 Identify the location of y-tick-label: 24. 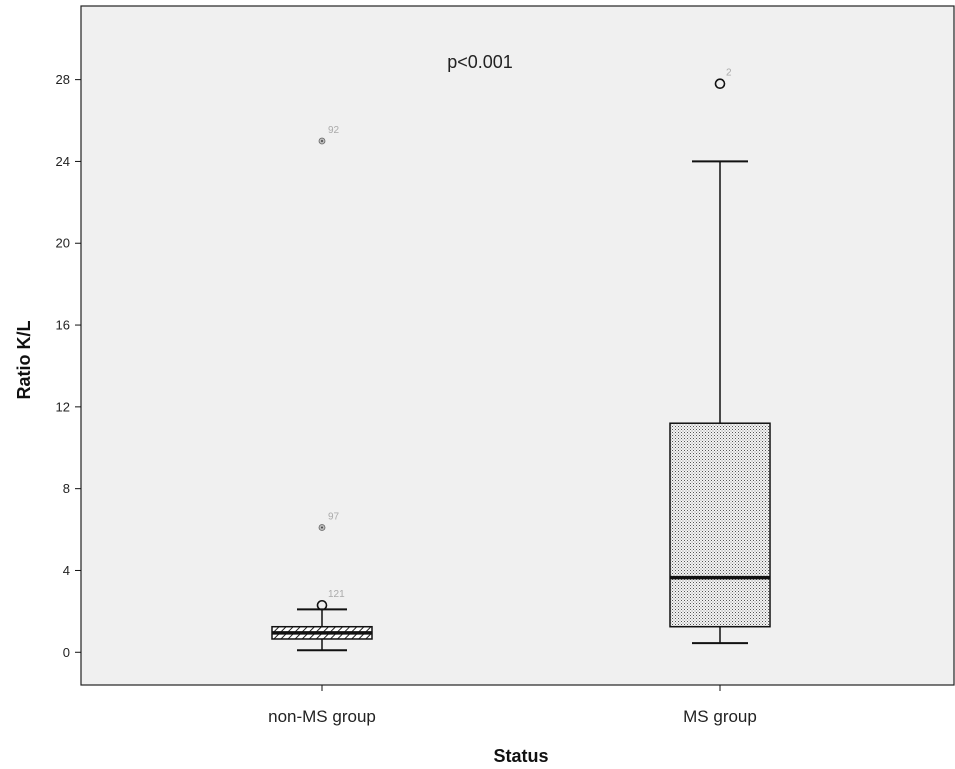
(63, 161).